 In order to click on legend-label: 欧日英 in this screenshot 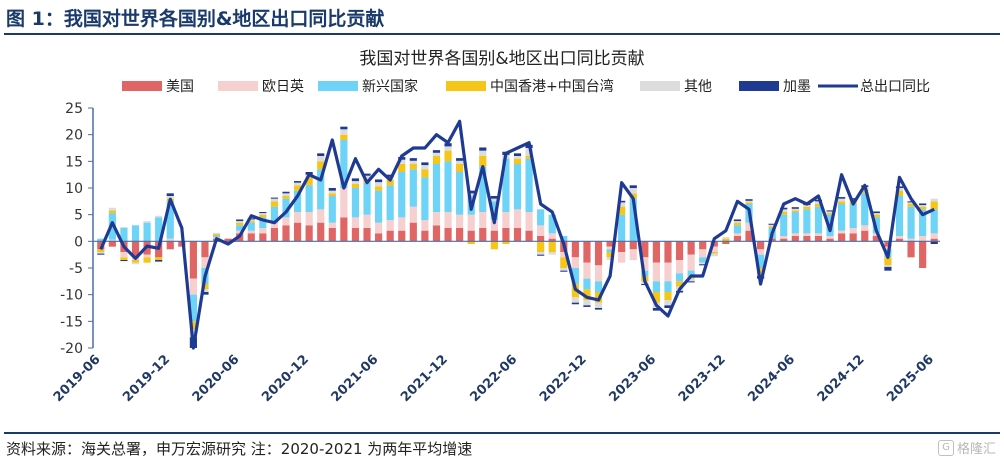, I will do `click(283, 86)`.